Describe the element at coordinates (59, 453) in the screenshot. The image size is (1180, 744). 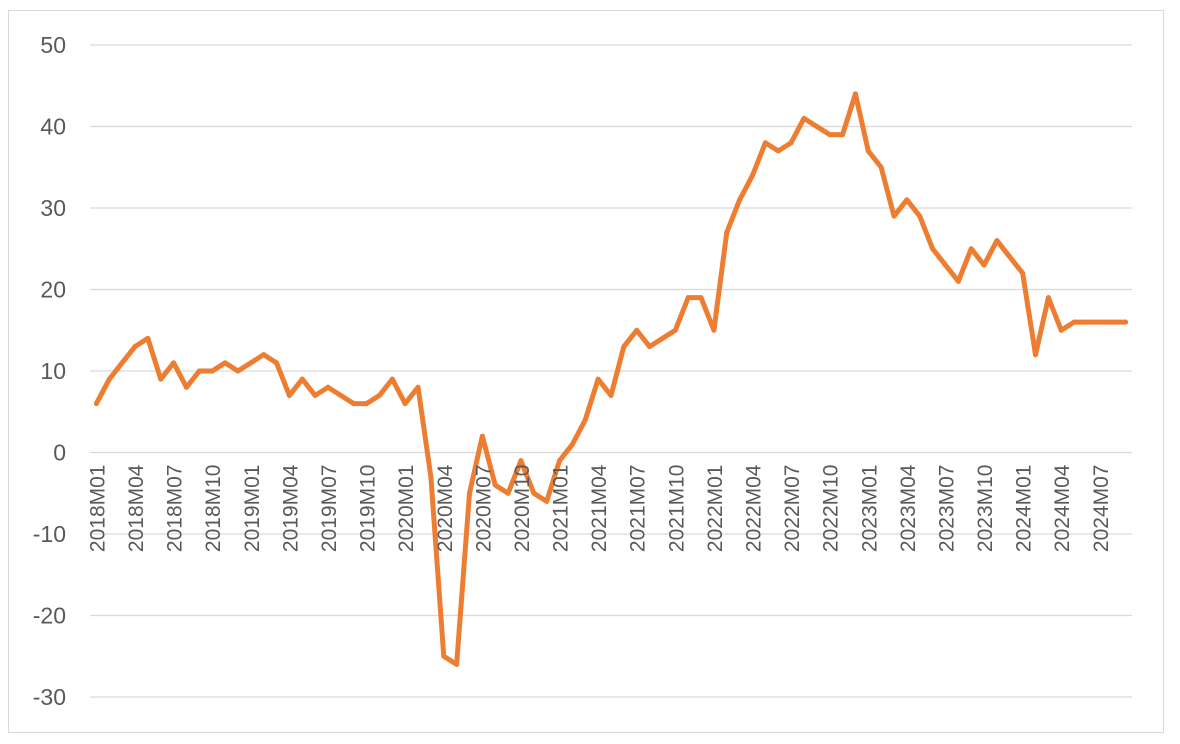
I see `y-tick-label: 0` at that location.